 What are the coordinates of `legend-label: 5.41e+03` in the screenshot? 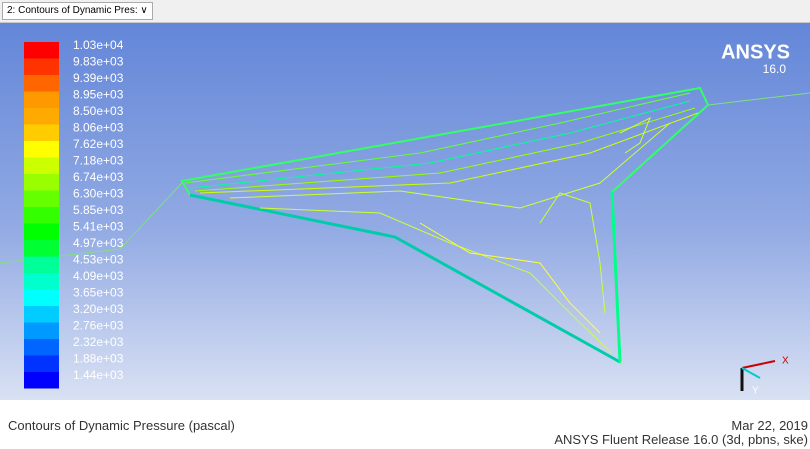 It's located at (98, 227).